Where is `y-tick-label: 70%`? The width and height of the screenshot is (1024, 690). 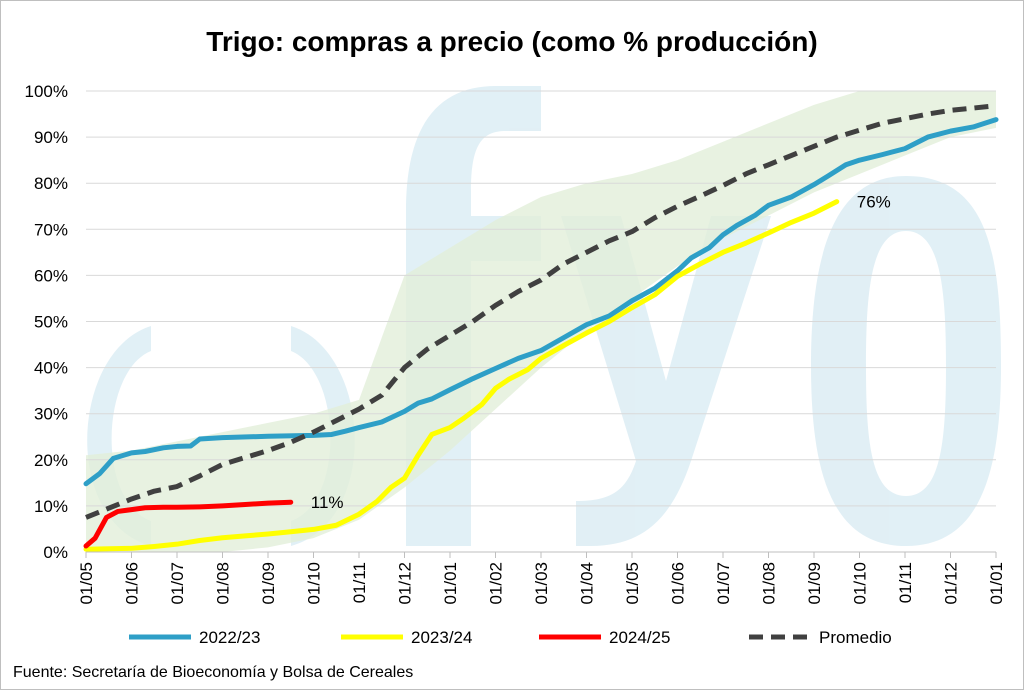
y-tick-label: 70% is located at coordinates (51, 229).